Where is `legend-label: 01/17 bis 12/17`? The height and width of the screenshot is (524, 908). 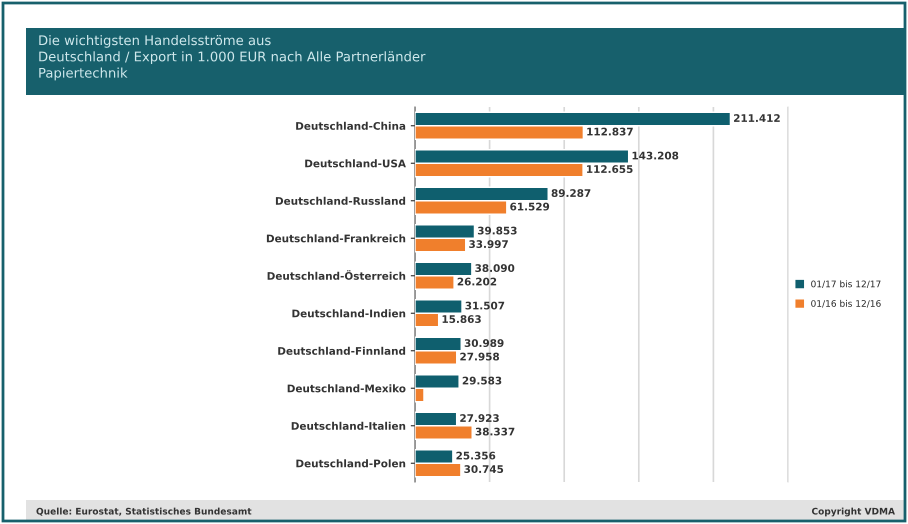
legend-label: 01/17 bis 12/17 is located at coordinates (846, 284).